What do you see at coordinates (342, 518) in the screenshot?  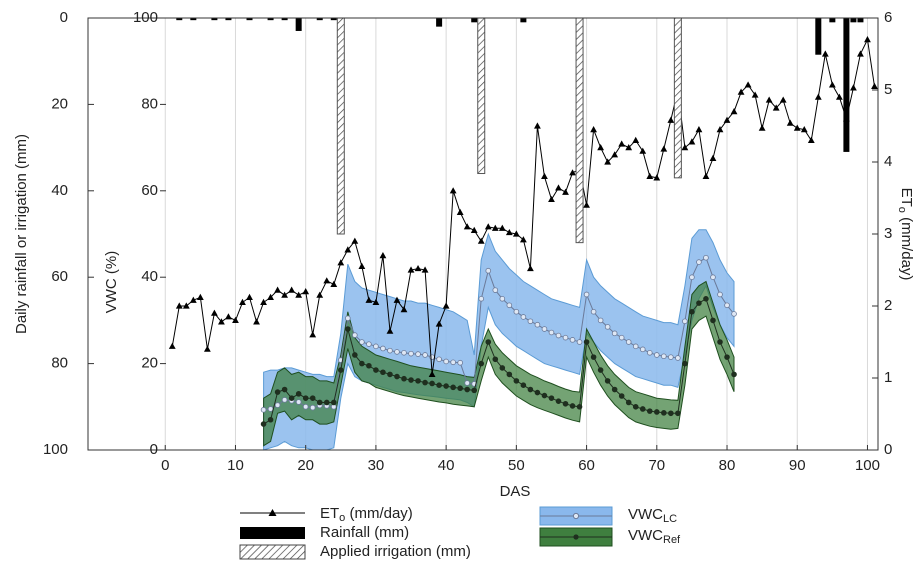 I see `legend-text-sub: o` at bounding box center [342, 518].